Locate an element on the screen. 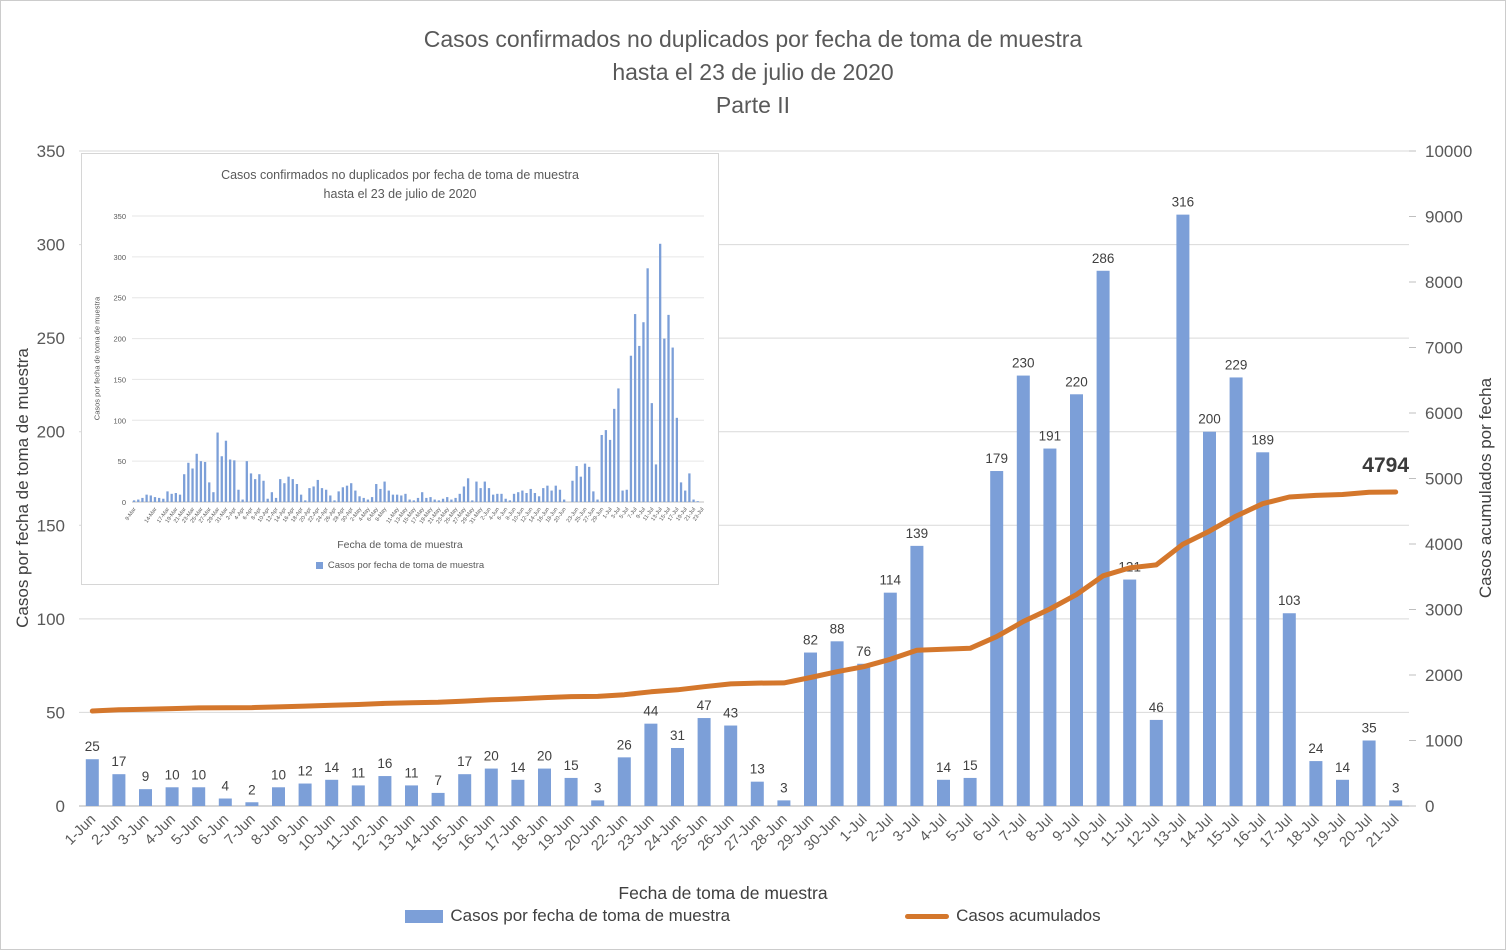  bar-value-label: 220 is located at coordinates (1076, 381).